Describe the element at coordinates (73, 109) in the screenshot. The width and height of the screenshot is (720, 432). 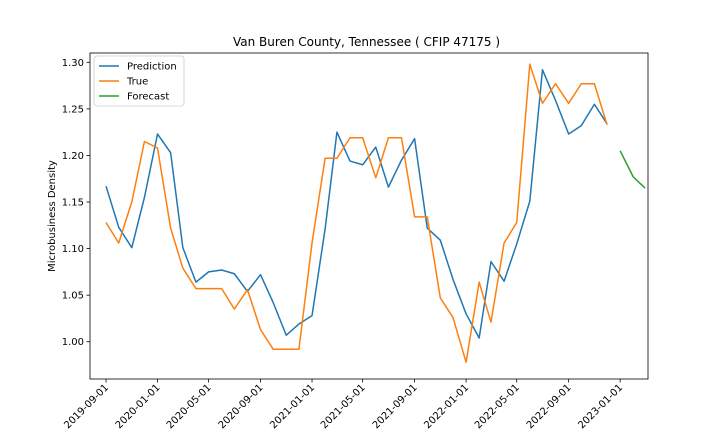
I see `y-tick-label: 1.25` at that location.